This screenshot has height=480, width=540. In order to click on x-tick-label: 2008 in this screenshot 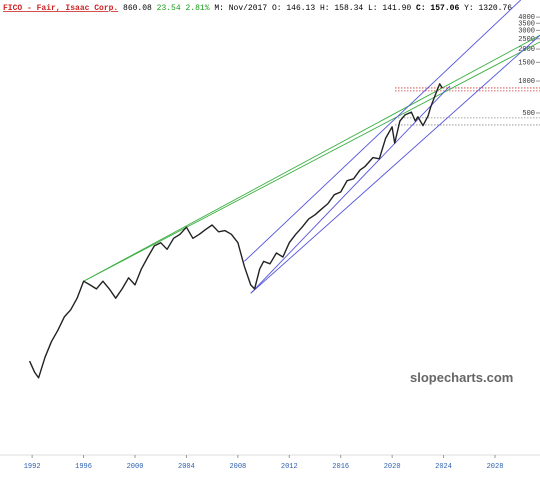, I will do `click(237, 467)`.